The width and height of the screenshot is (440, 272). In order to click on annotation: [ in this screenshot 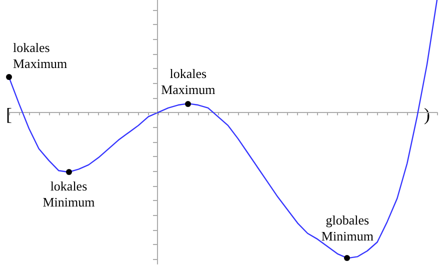, I will do `click(9, 114)`.